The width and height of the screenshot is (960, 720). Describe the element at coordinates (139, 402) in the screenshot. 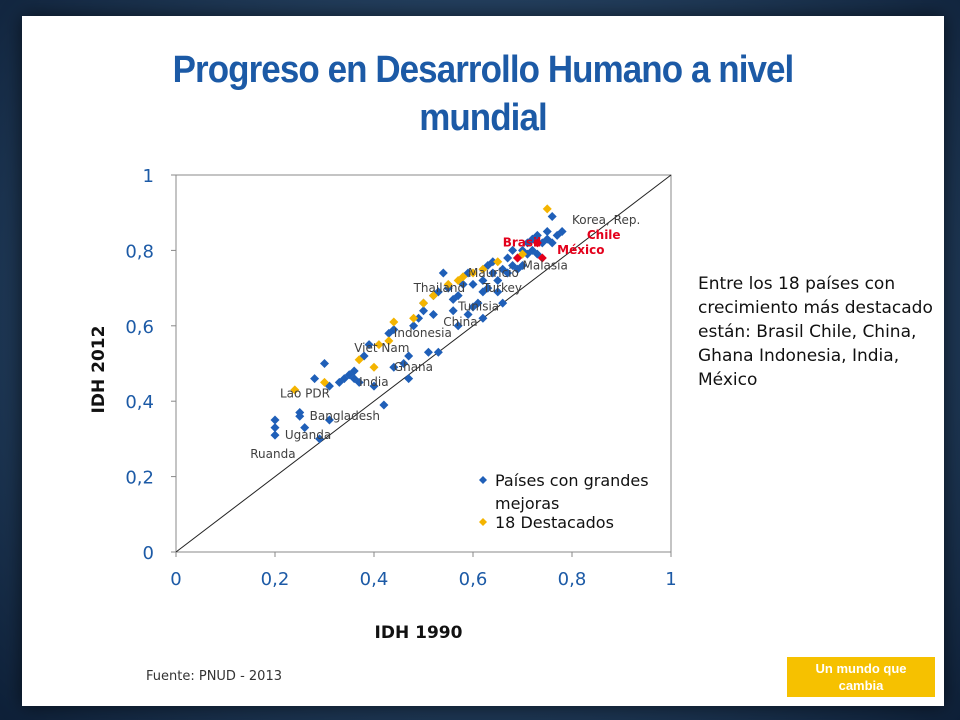

I see `y-tick-label: 0,4` at that location.